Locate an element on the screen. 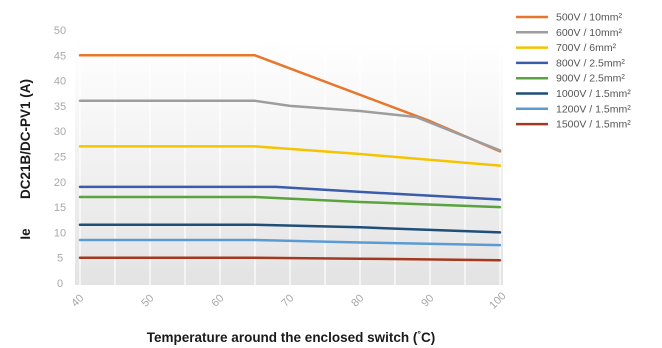 This screenshot has height=348, width=662. y-tick-label: 15 is located at coordinates (60, 208).